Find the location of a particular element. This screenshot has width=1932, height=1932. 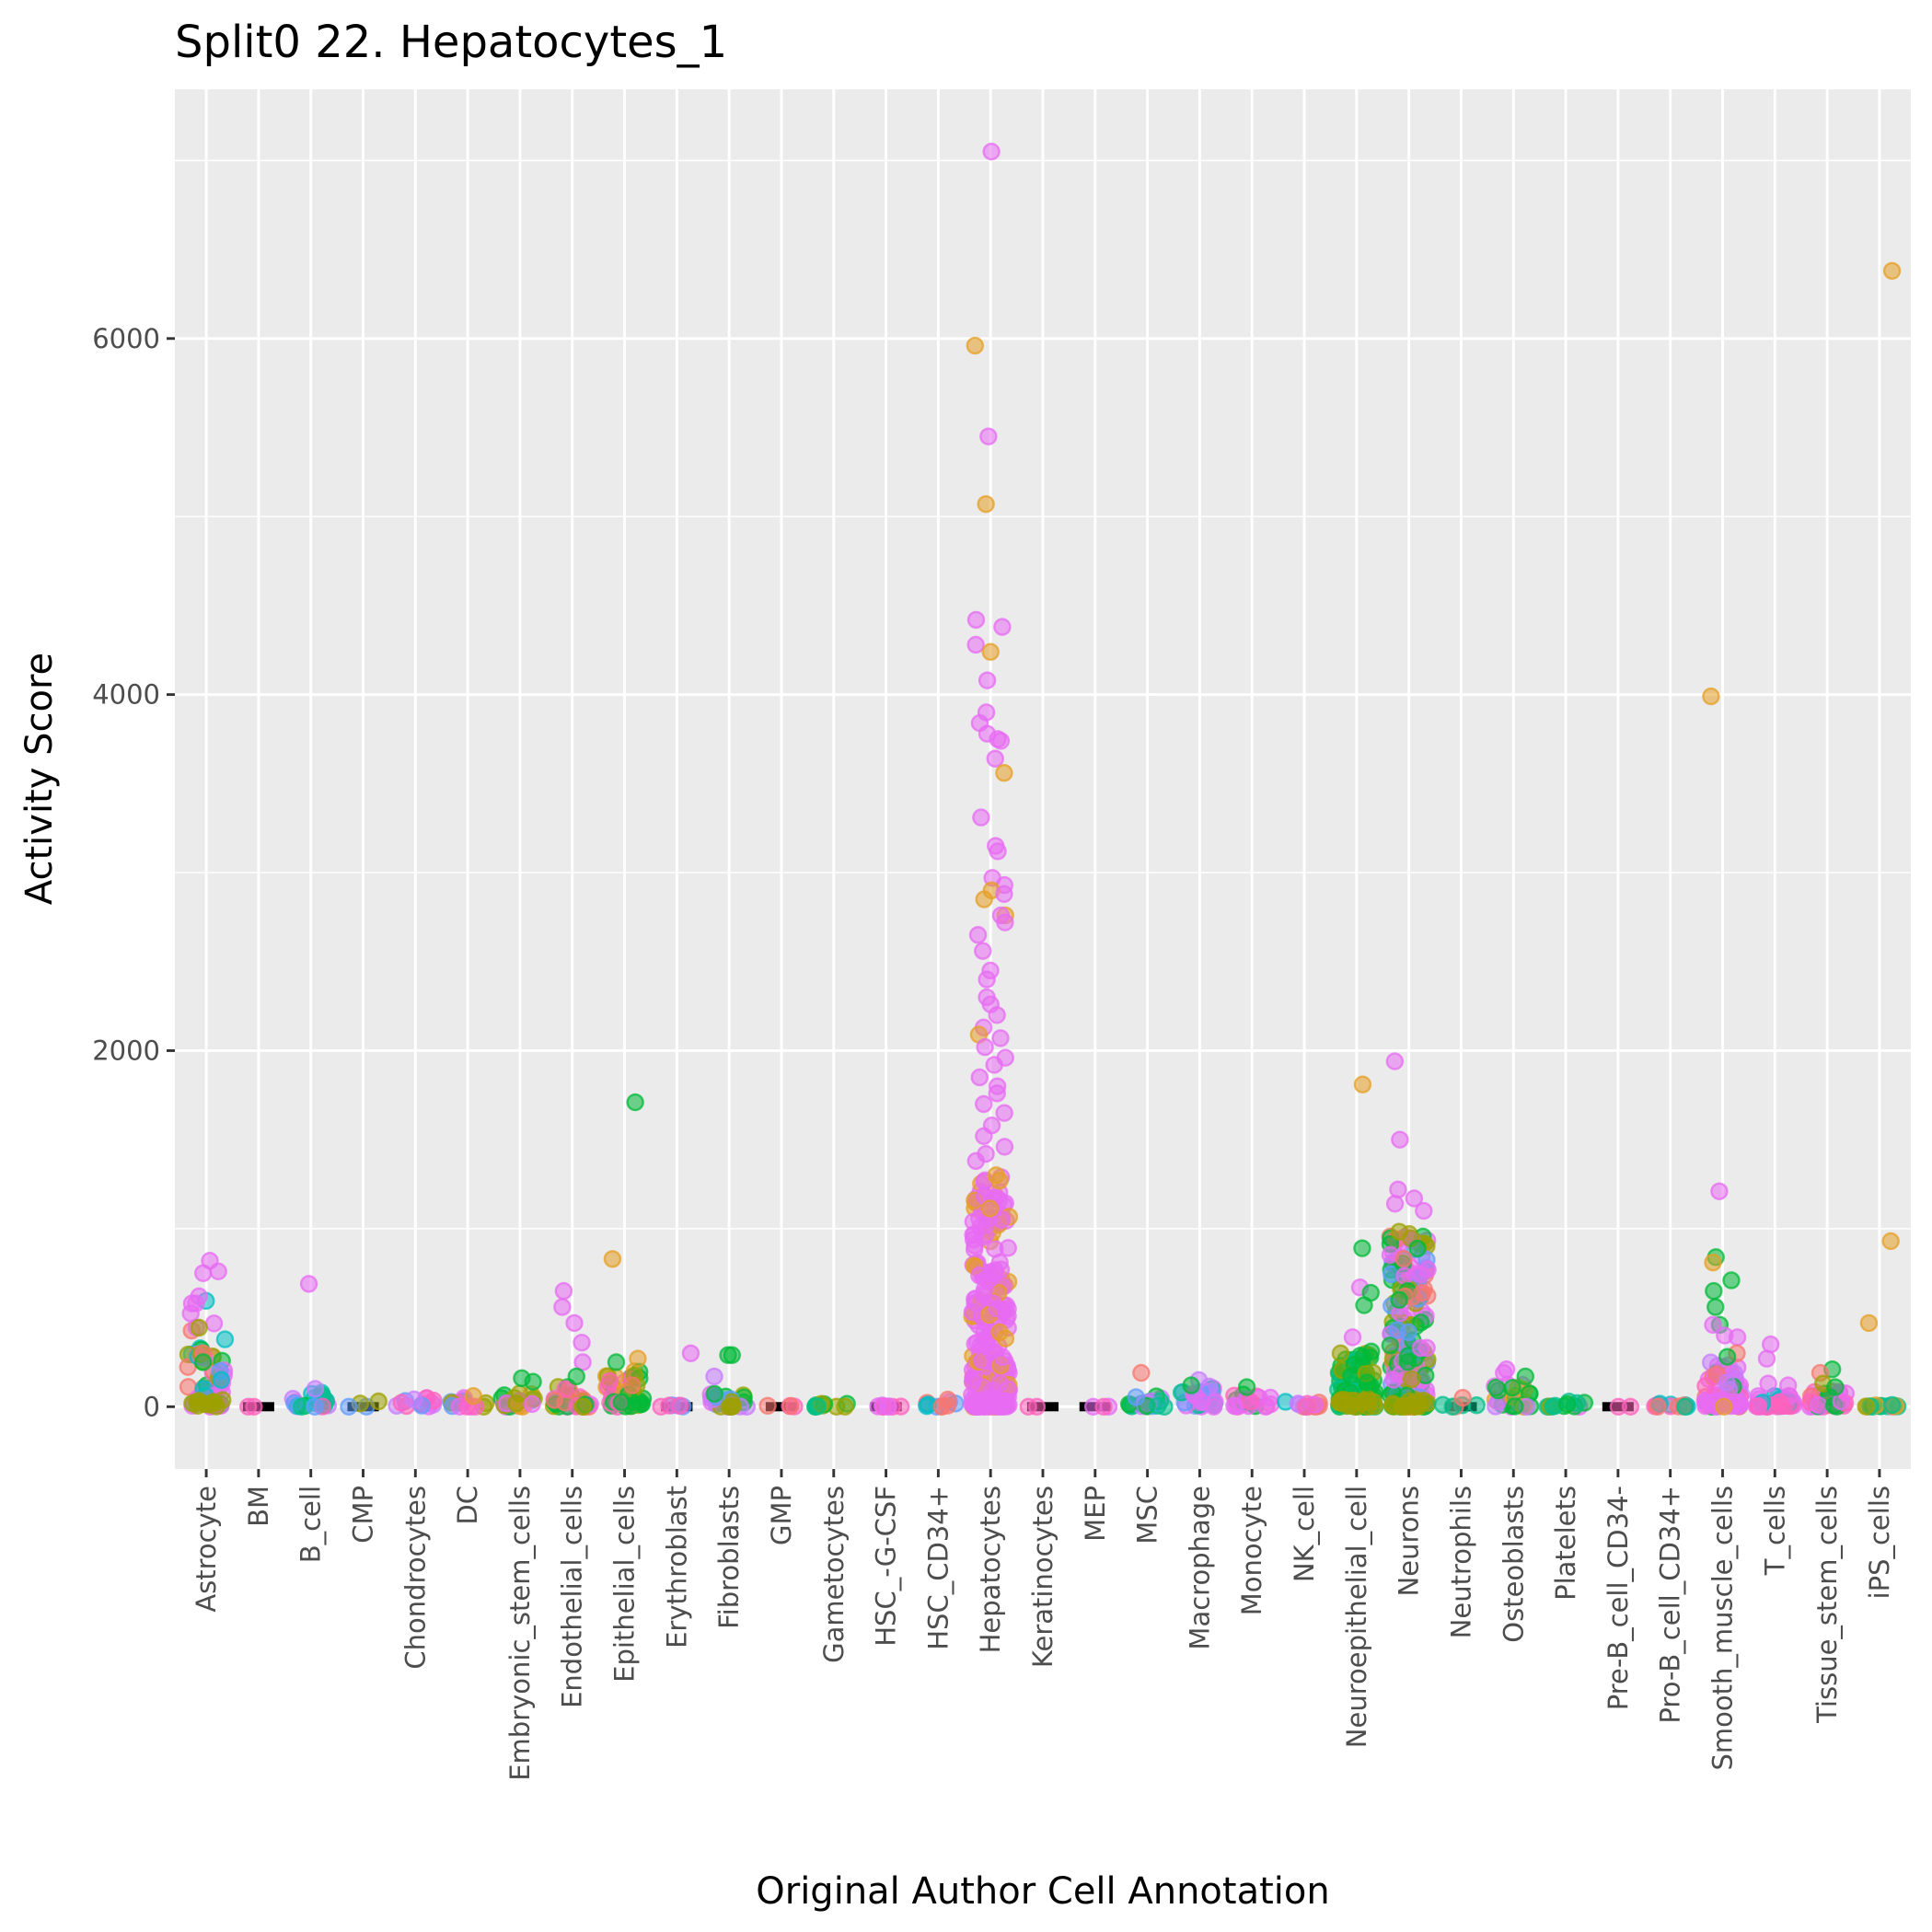

x-tick-label: Hepatocytes is located at coordinates (991, 1570).